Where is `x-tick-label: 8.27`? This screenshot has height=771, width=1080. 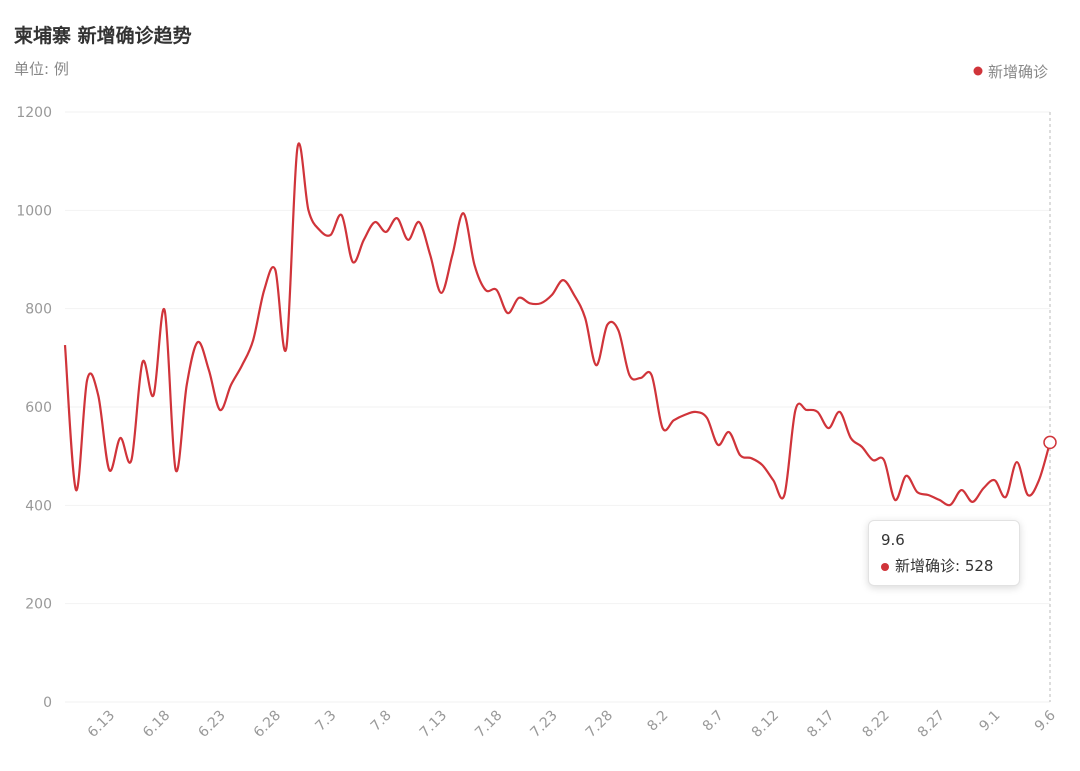
x-tick-label: 8.27 is located at coordinates (931, 724).